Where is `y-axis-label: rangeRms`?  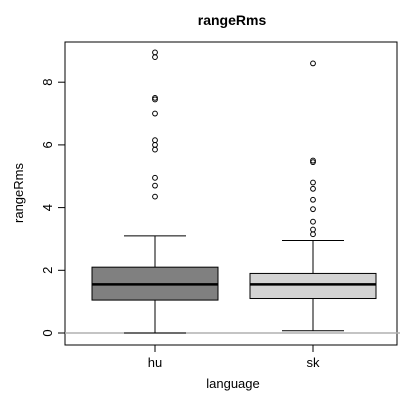 y-axis-label: rangeRms is located at coordinates (18, 193).